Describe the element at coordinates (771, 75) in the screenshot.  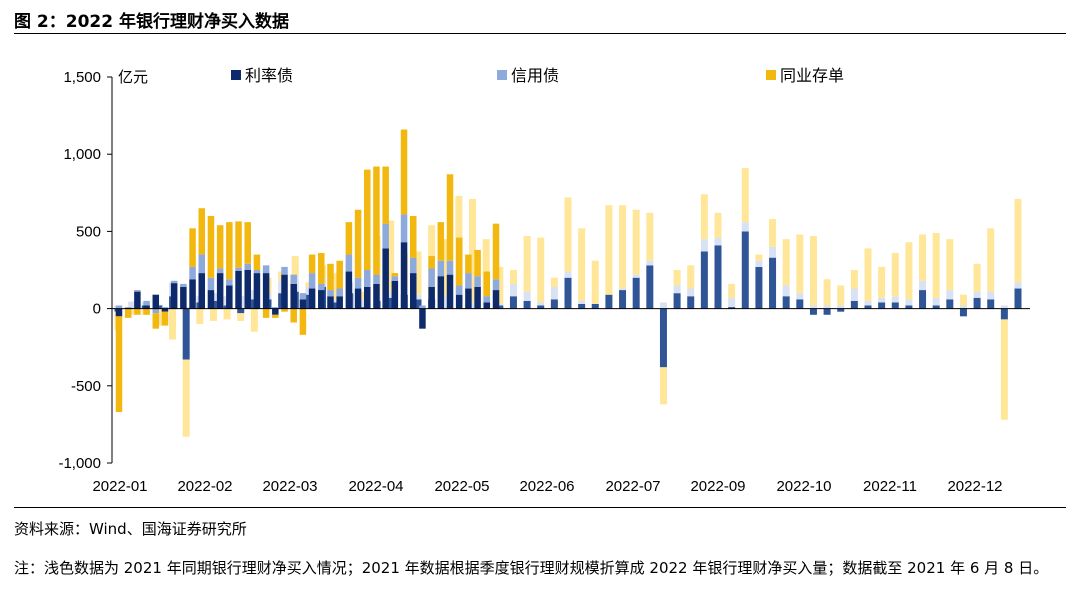
I see `legend-swatch` at that location.